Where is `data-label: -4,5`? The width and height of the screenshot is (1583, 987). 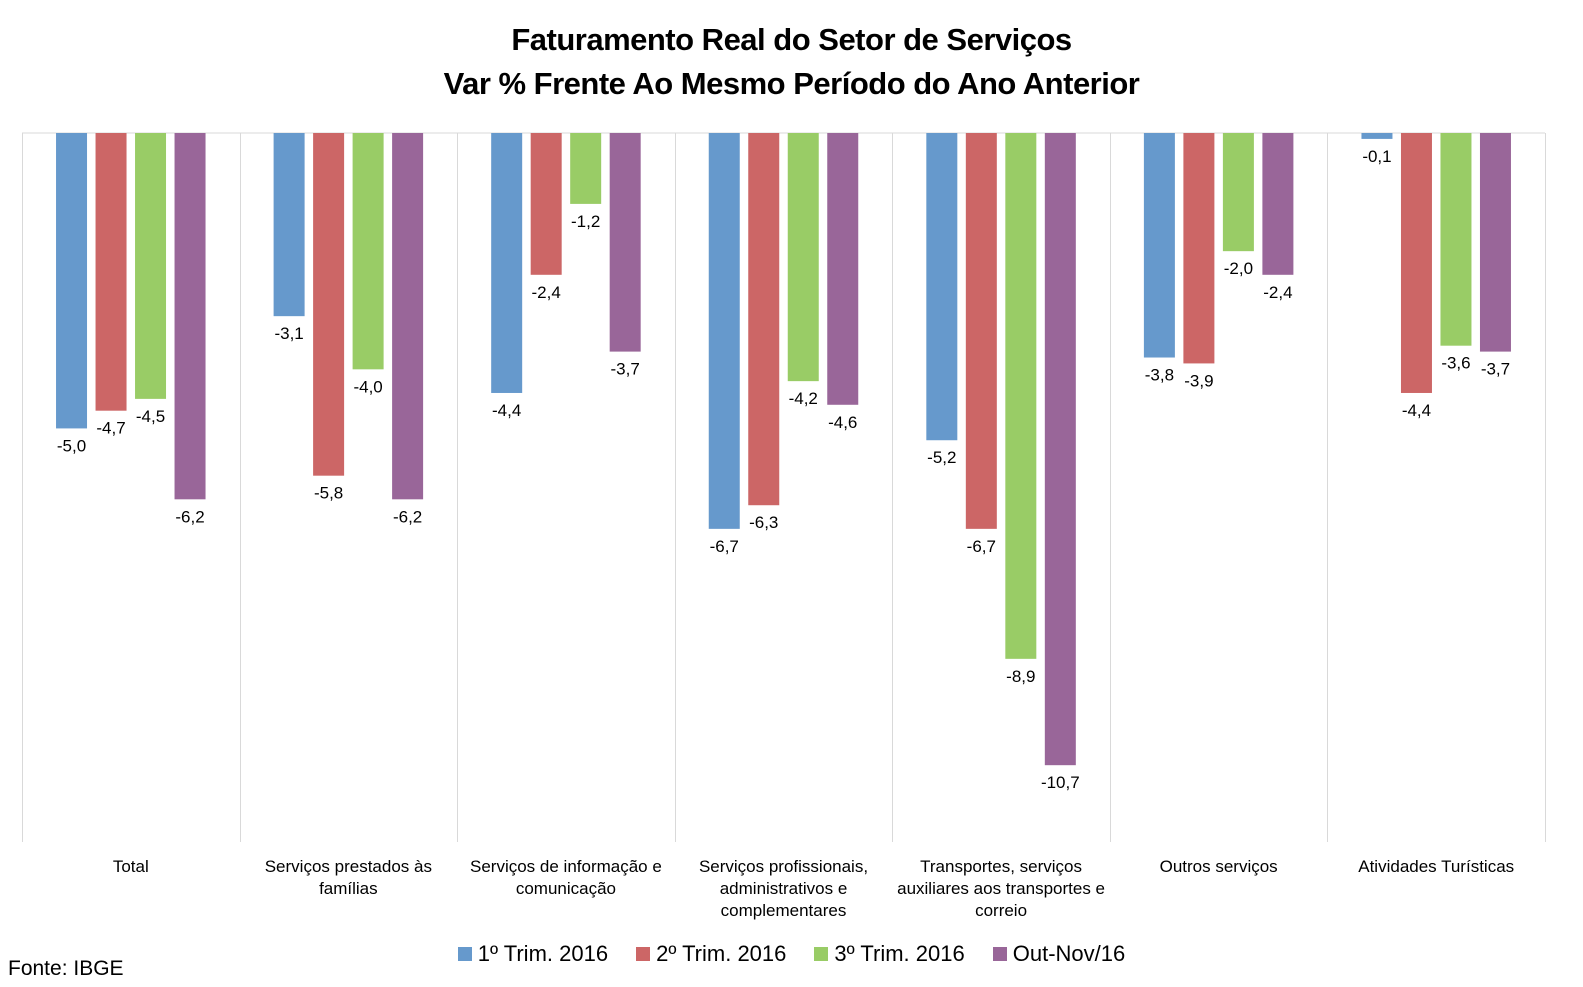 data-label: -4,5 is located at coordinates (150, 416).